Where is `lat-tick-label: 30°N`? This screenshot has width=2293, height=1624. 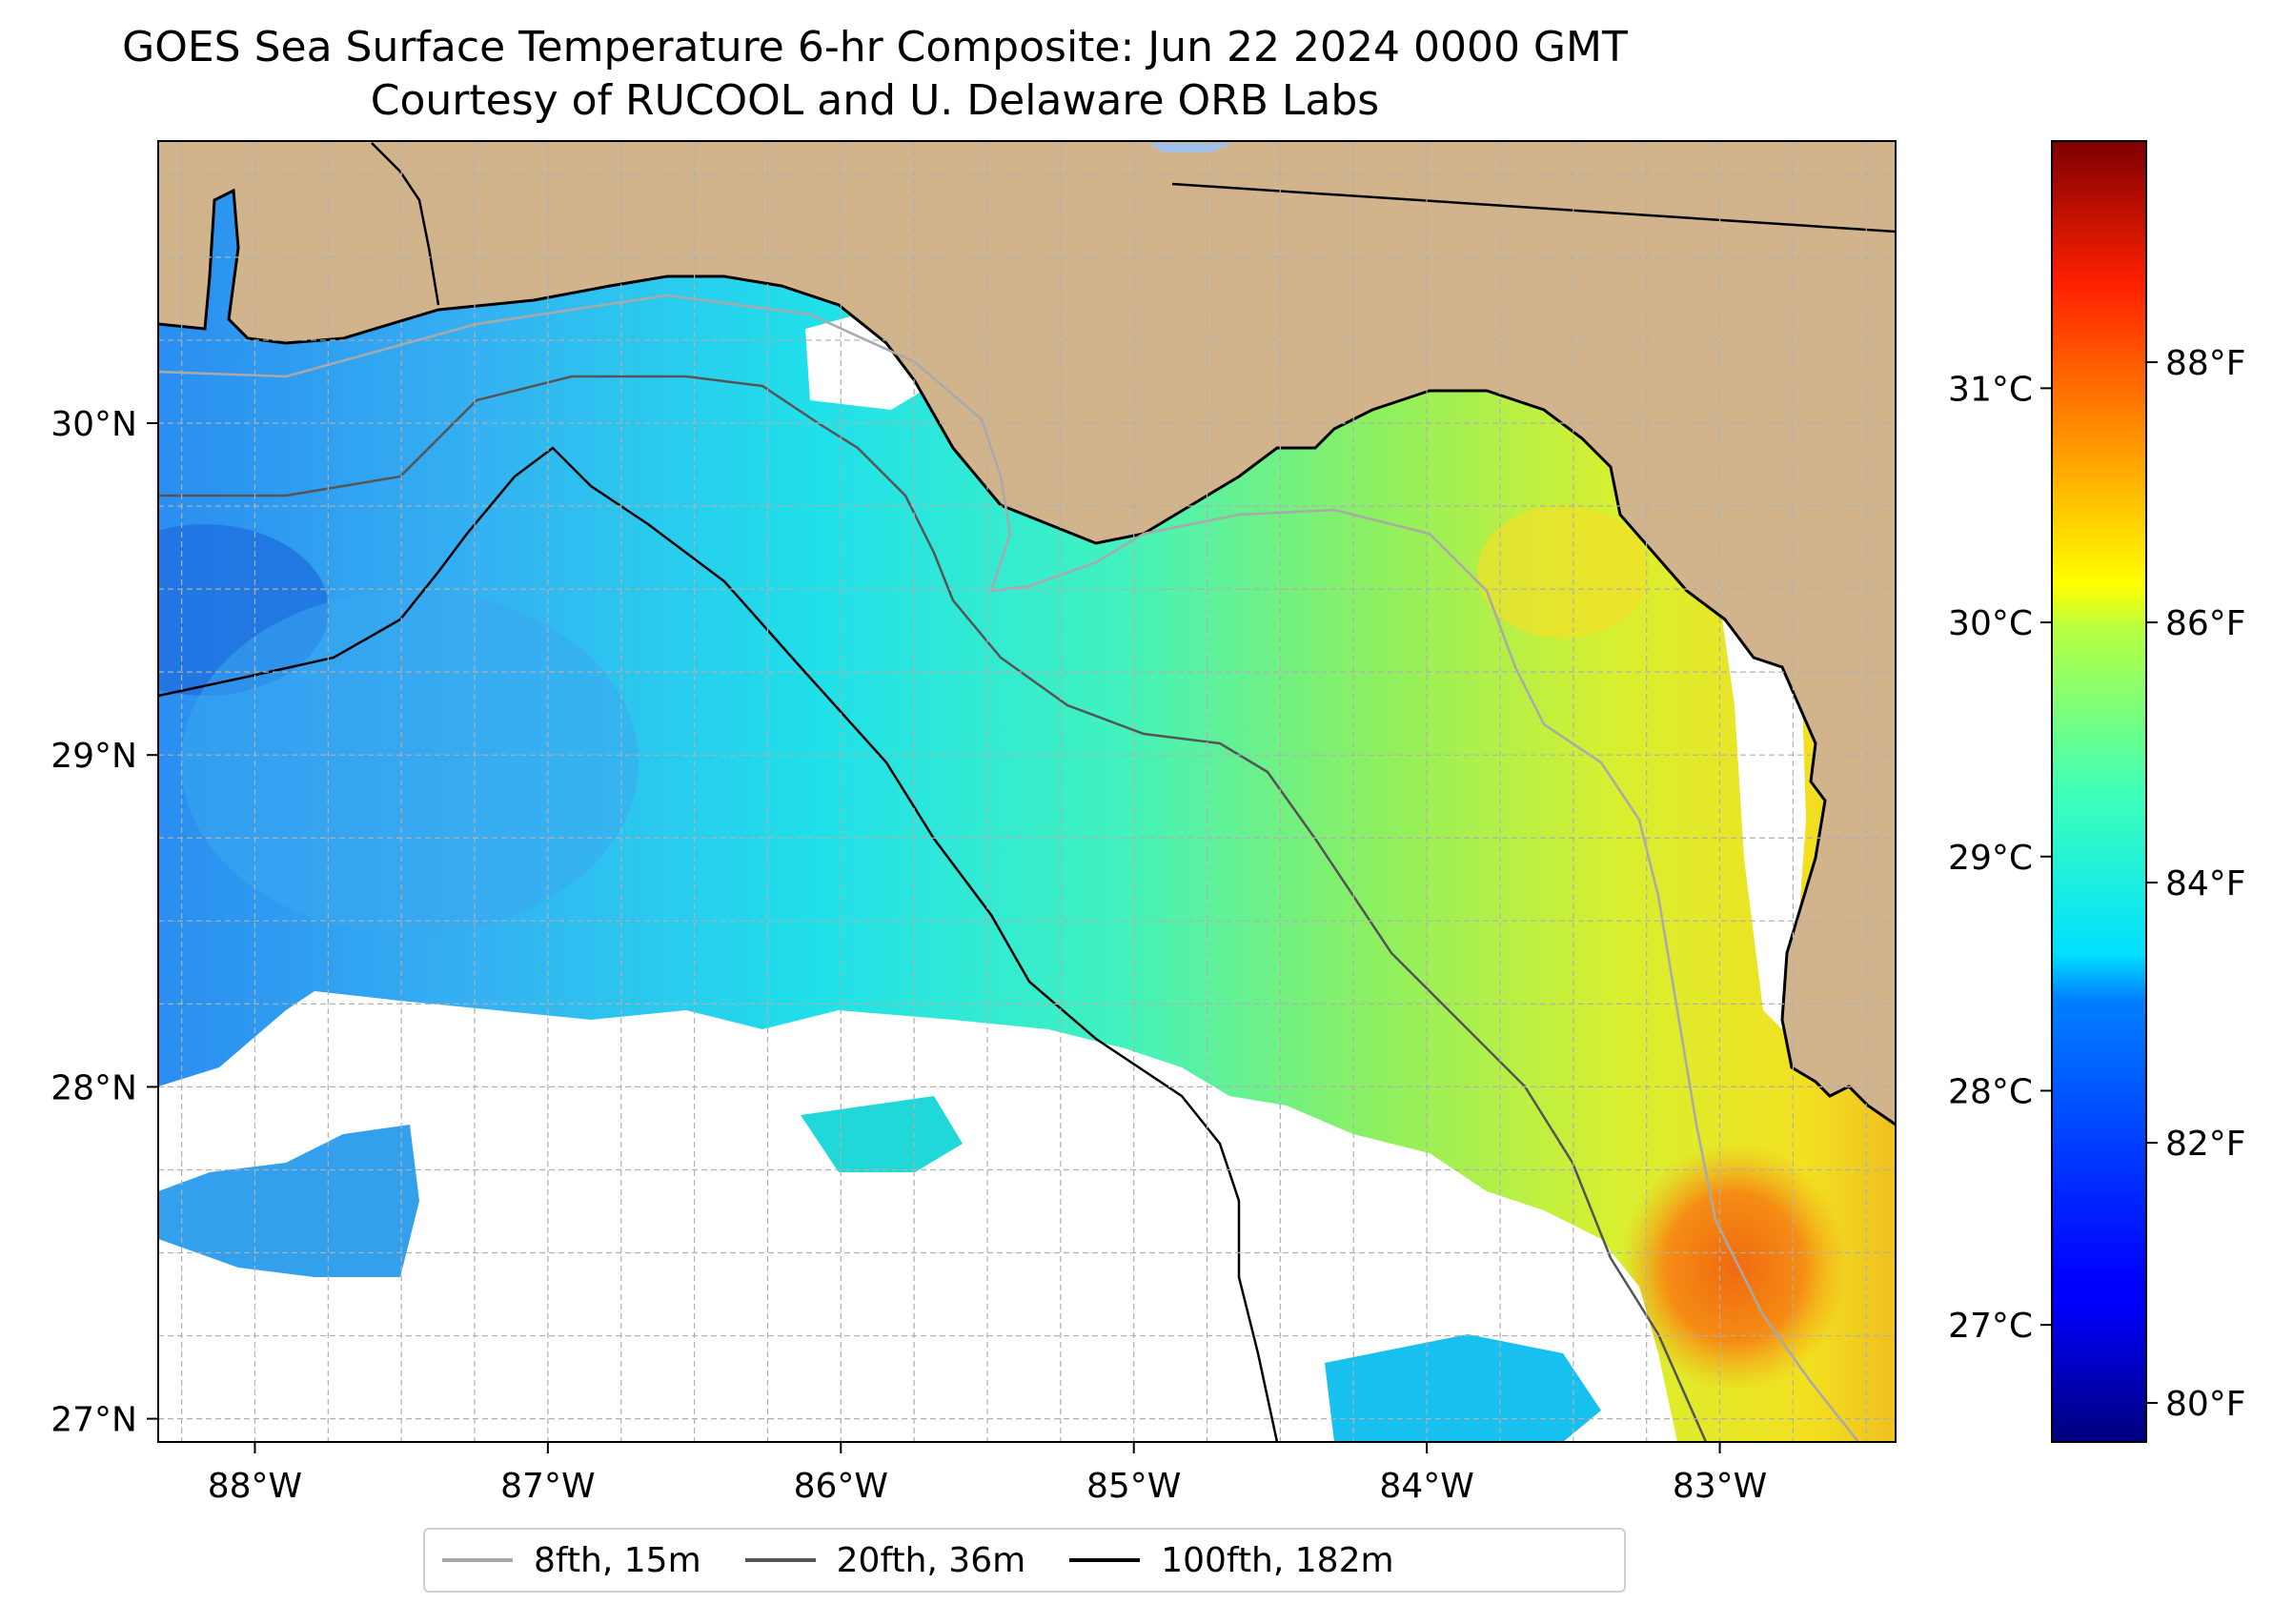
lat-tick-label: 30°N is located at coordinates (94, 424).